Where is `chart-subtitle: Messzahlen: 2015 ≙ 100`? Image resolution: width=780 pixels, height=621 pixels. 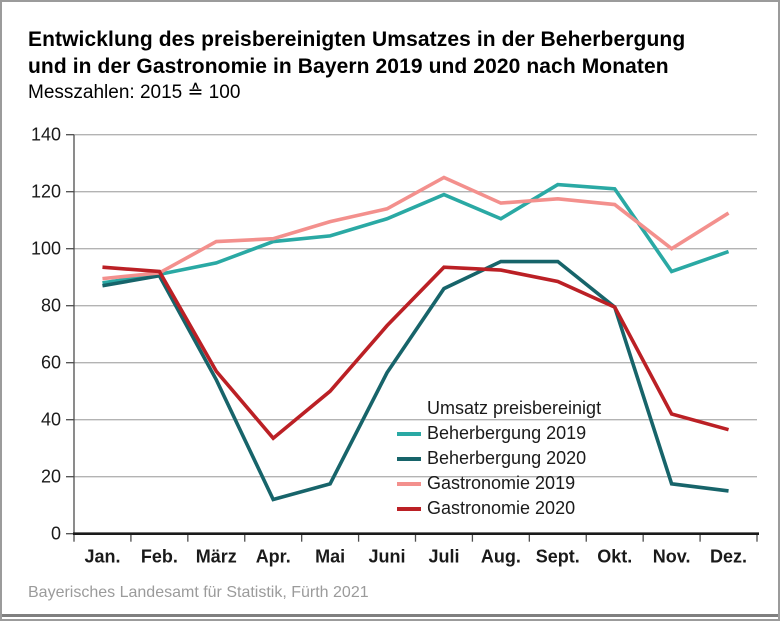
chart-subtitle: Messzahlen: 2015 ≙ 100 is located at coordinates (134, 92).